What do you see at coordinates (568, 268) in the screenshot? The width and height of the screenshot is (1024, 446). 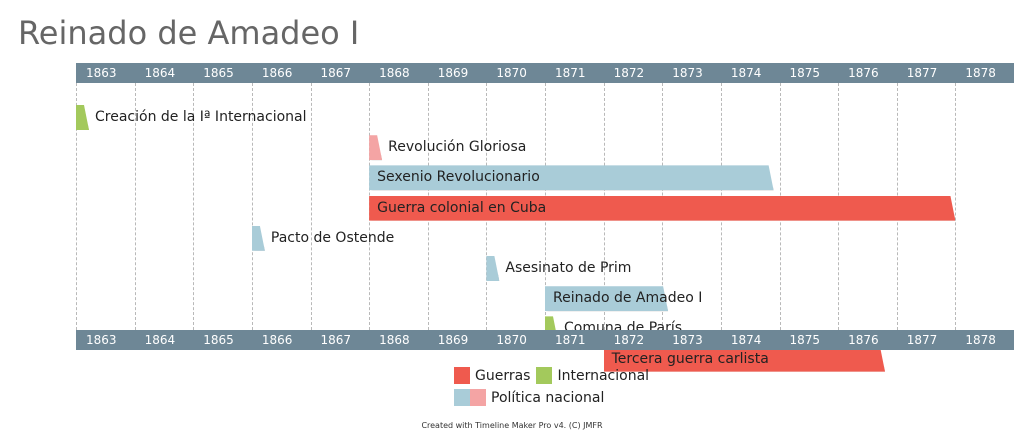 I see `event-label: Asesinato de Prim` at bounding box center [568, 268].